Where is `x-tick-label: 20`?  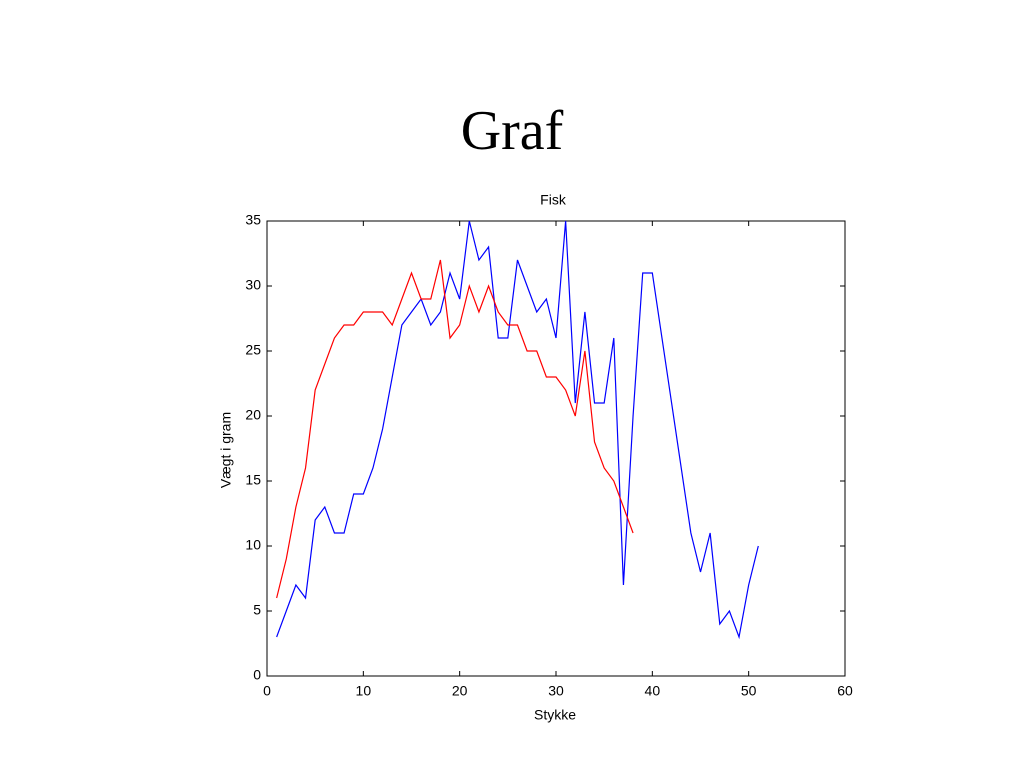
x-tick-label: 20 is located at coordinates (460, 691).